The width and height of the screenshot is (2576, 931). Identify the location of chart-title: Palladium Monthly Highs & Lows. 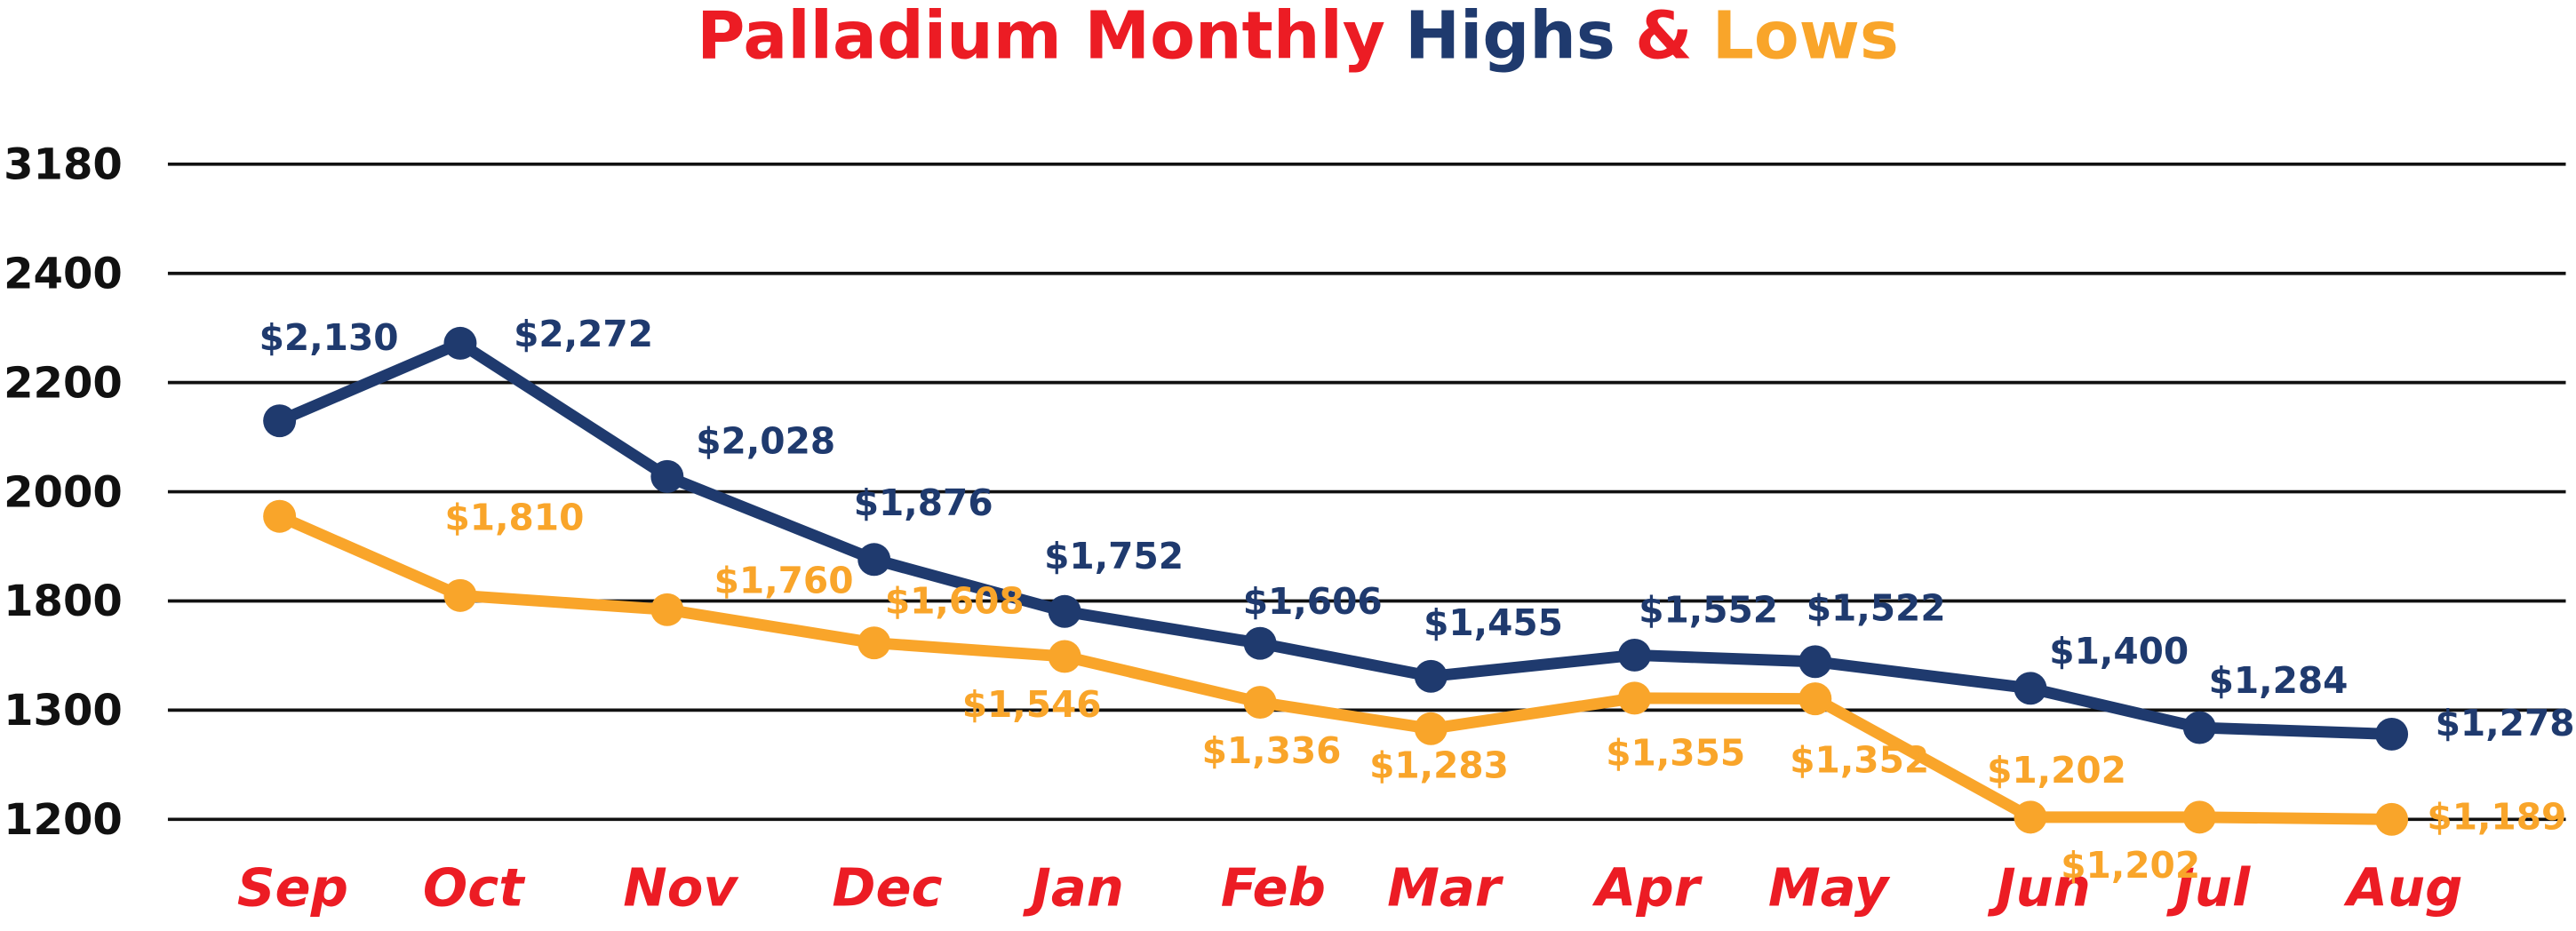
(1298, 37).